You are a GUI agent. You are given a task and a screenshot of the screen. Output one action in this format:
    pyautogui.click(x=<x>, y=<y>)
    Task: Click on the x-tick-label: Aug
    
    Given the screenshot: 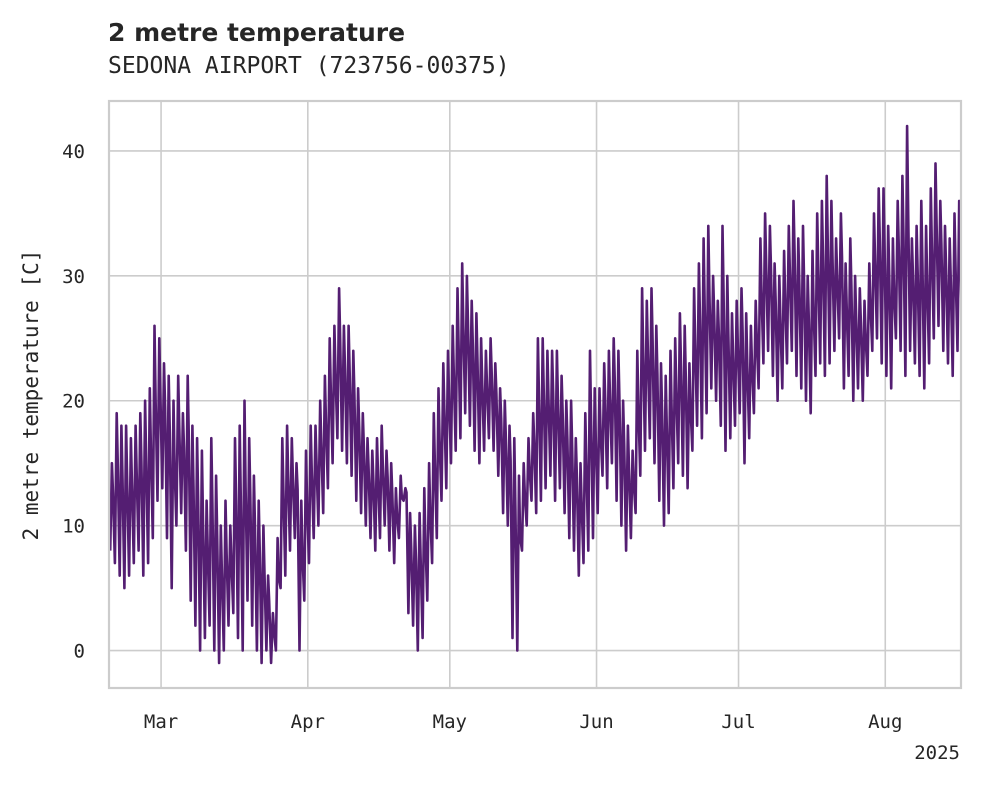 What is the action you would take?
    pyautogui.click(x=885, y=722)
    